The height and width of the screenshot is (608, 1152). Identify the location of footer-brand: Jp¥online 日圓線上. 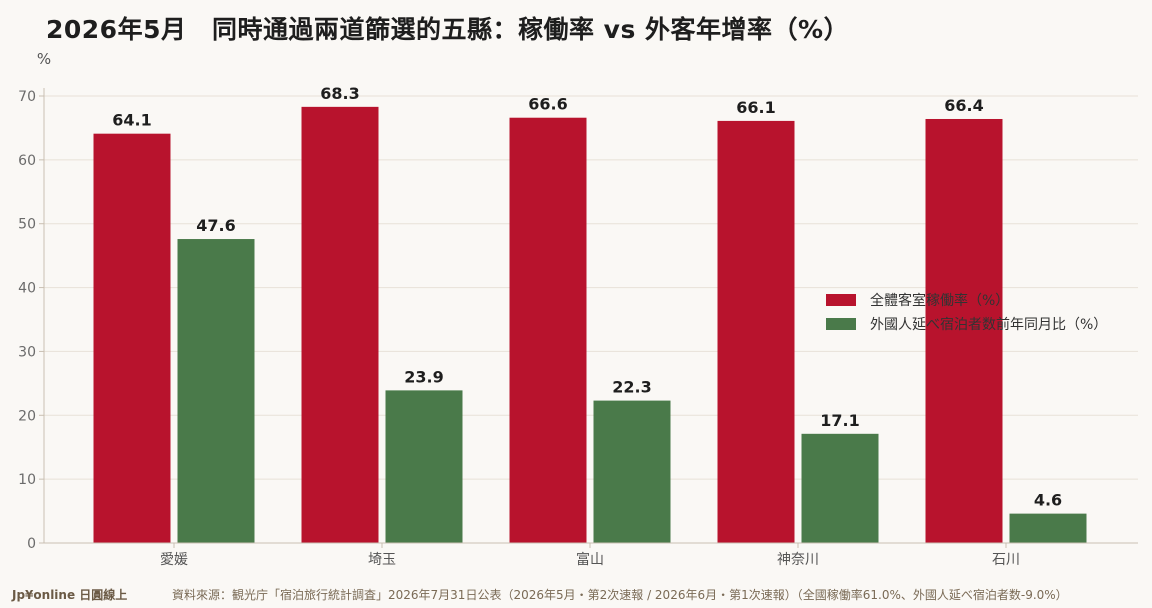
(70, 595).